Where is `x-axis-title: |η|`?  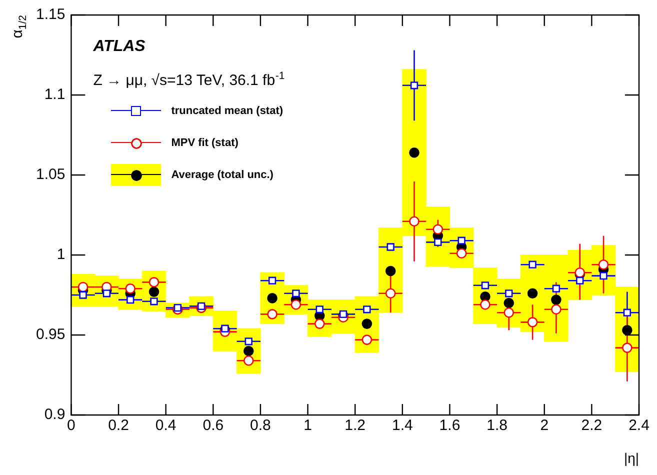 x-axis-title: |η| is located at coordinates (632, 458).